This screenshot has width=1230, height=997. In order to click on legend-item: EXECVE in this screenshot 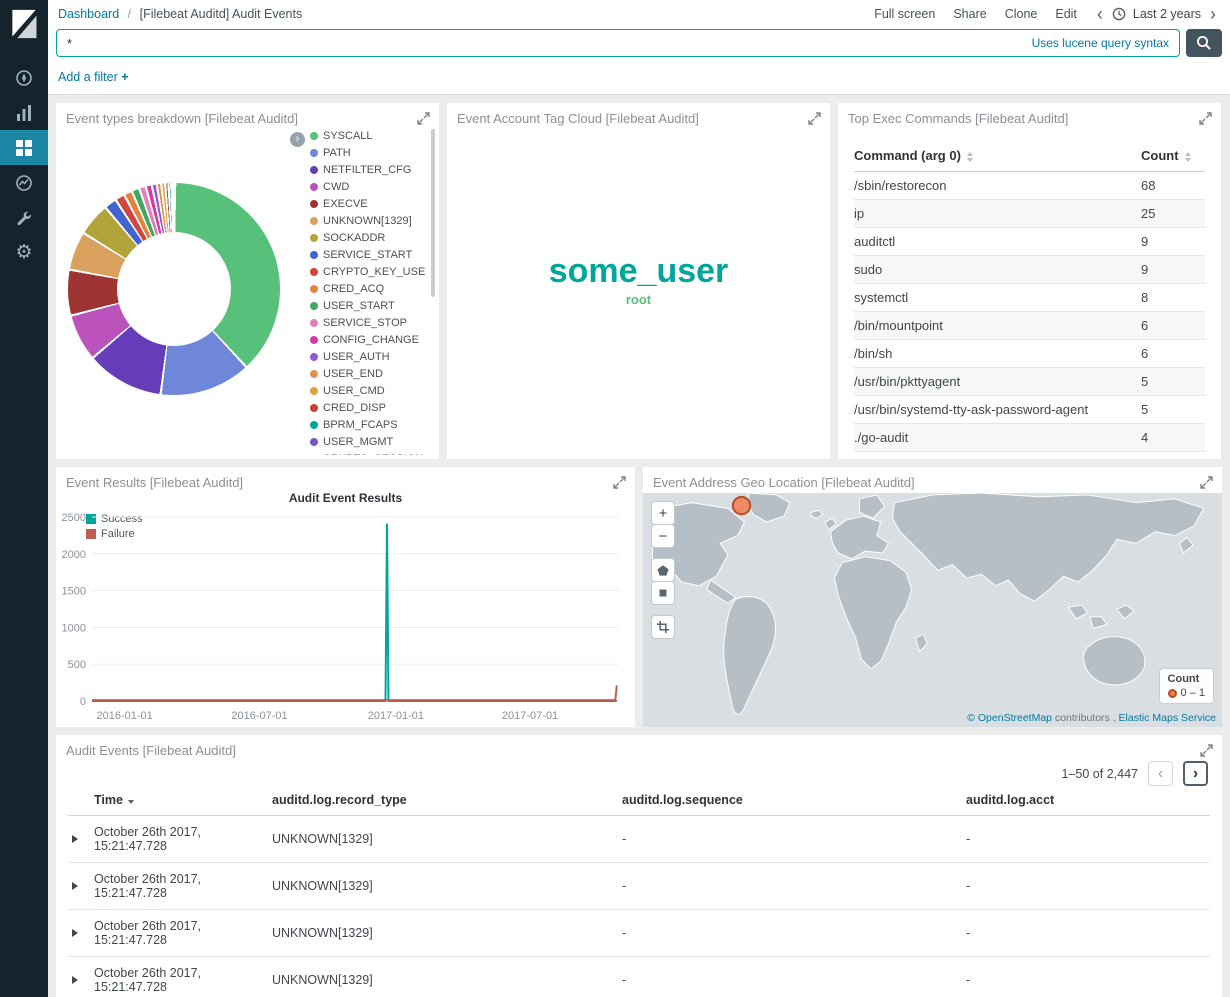, I will do `click(368, 203)`.